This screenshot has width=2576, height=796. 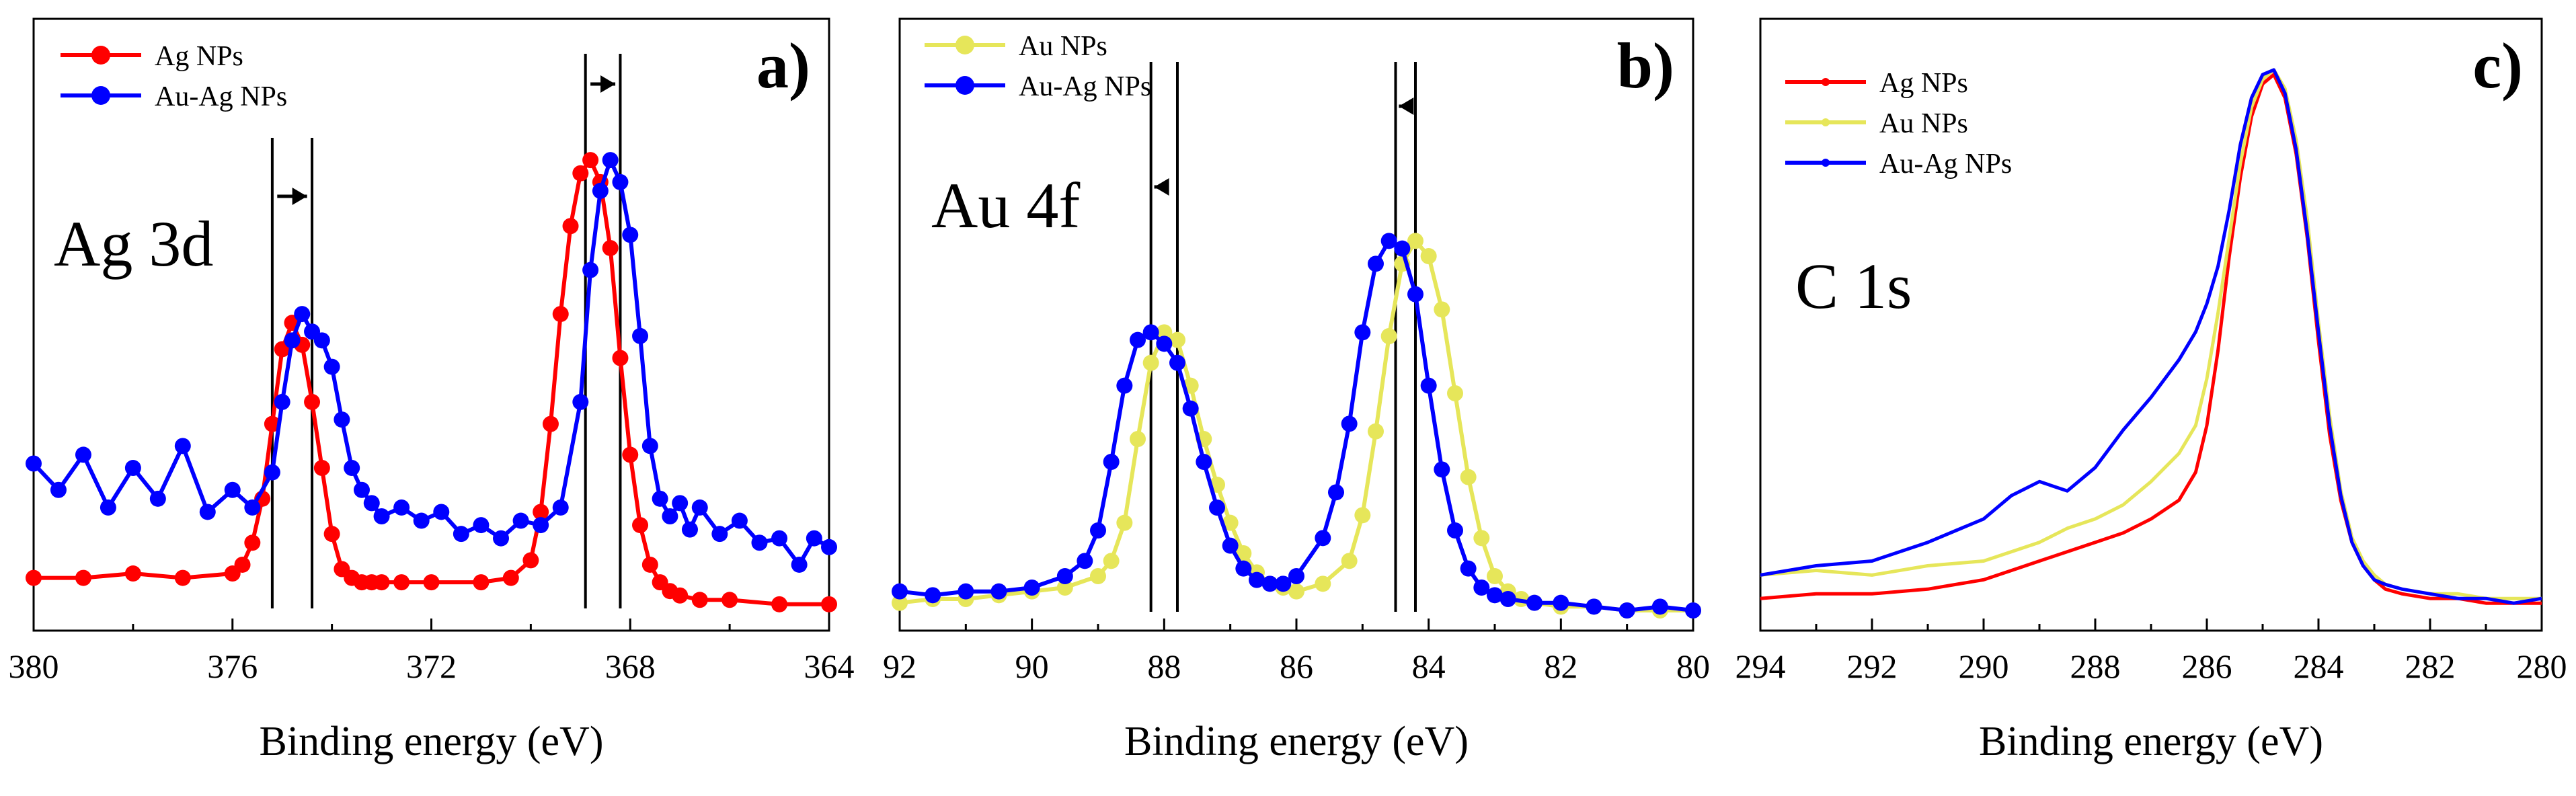 I want to click on spectrum-region-label: C 1s, so click(x=1854, y=286).